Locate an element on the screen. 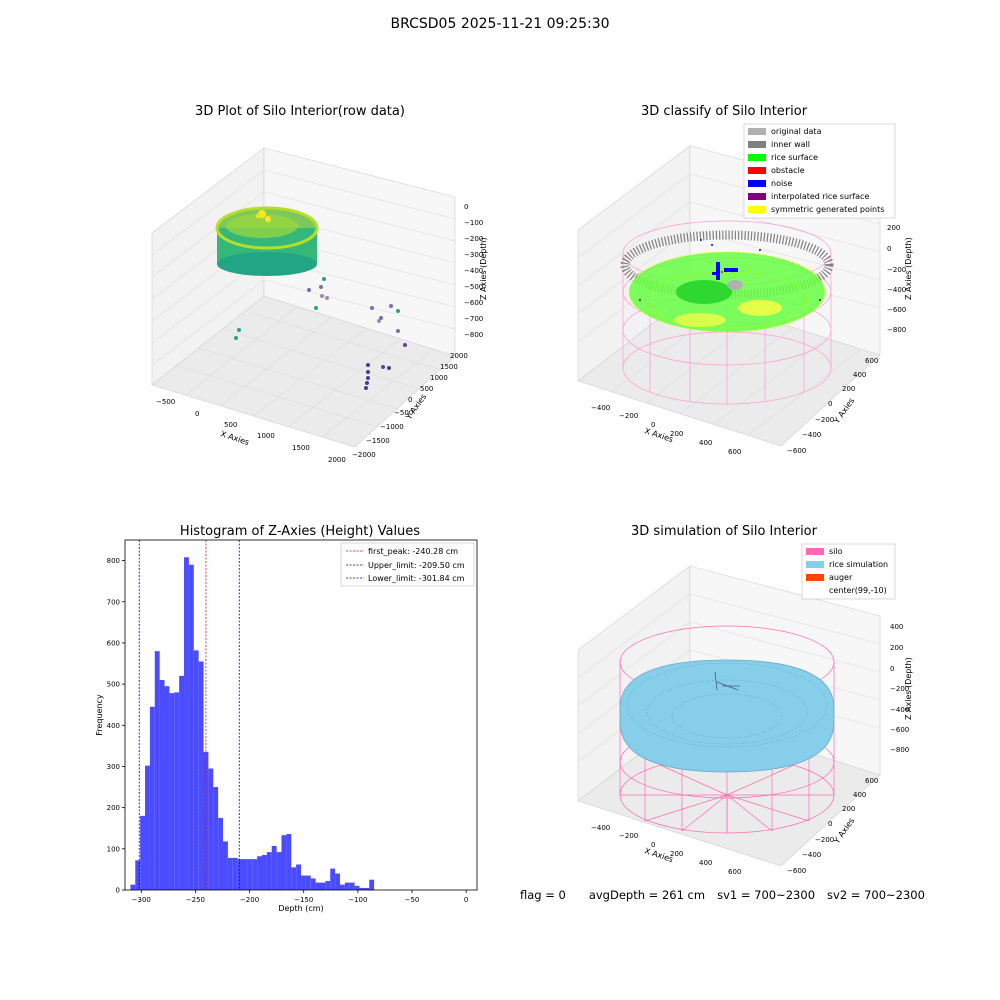 The image size is (1000, 1000). histogram-y-tick-label: 100 is located at coordinates (113, 849).